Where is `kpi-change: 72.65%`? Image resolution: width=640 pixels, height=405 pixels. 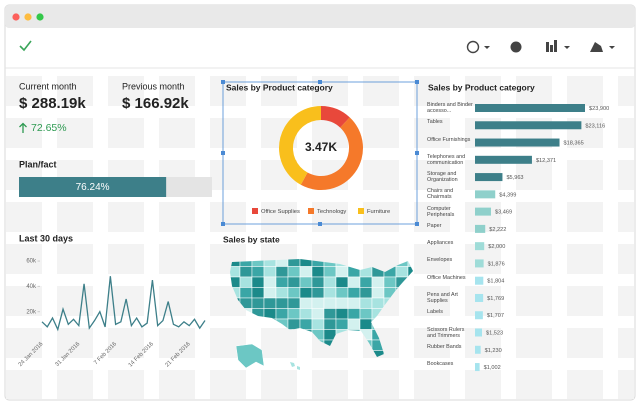 kpi-change: 72.65% is located at coordinates (49, 128).